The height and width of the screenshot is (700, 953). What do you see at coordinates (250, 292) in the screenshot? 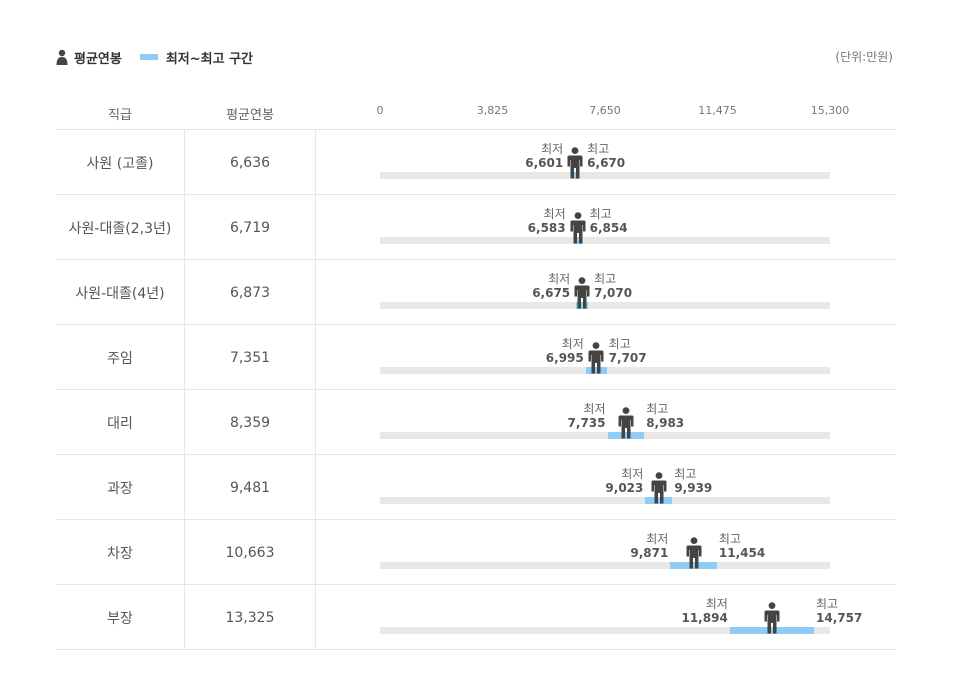
I see `avg-cell: 6,873` at bounding box center [250, 292].